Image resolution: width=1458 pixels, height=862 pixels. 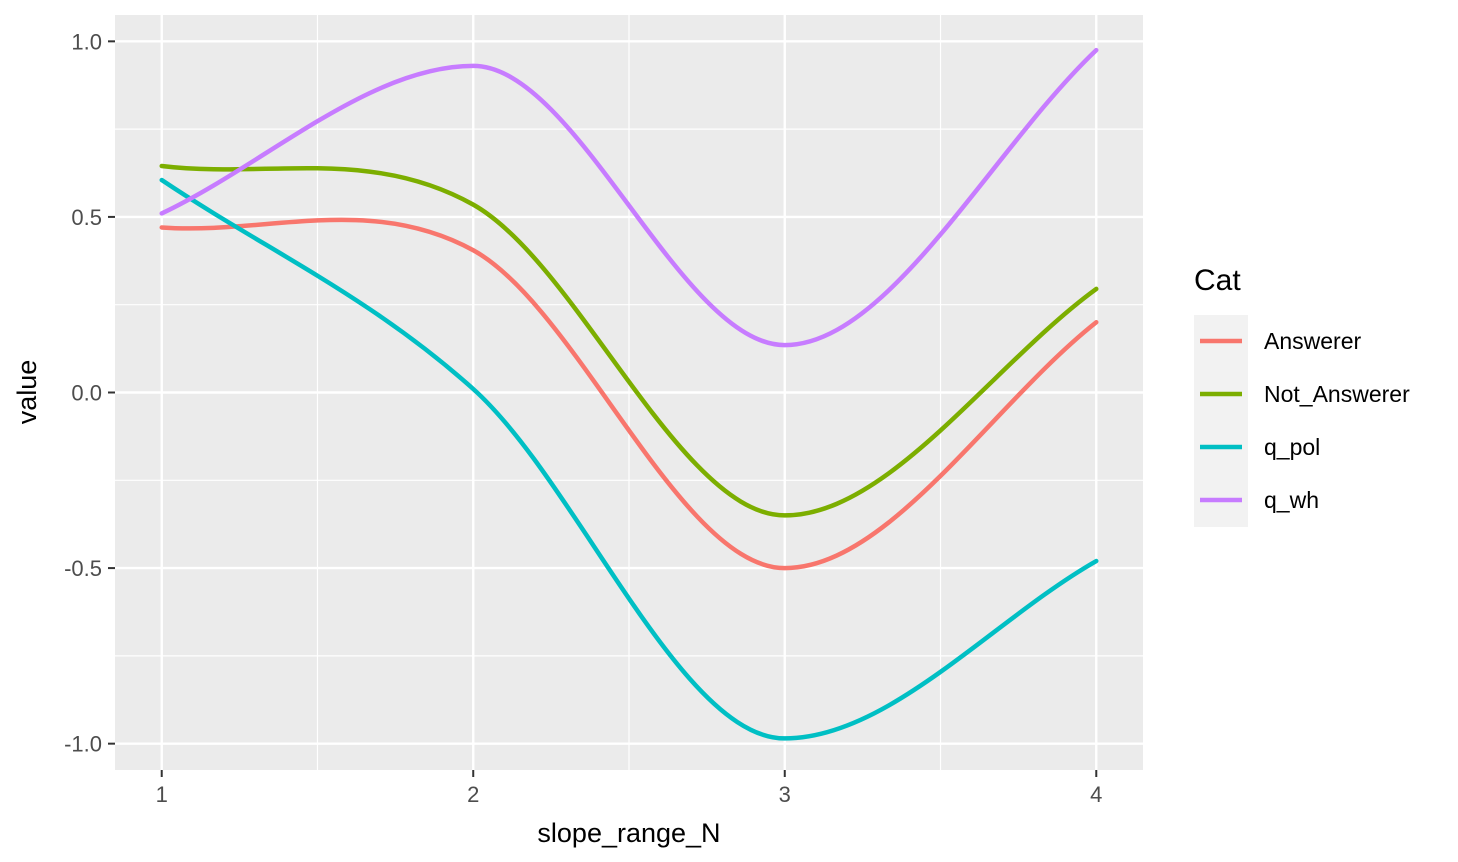 I want to click on x-tick-label: 2, so click(x=473, y=794).